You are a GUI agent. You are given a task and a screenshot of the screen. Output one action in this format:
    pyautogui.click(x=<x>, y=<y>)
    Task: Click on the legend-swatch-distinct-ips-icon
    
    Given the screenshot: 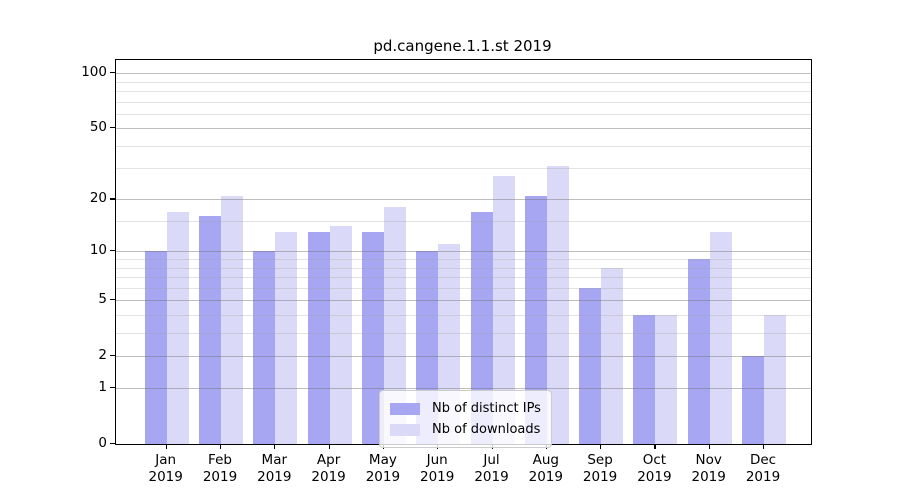 What is the action you would take?
    pyautogui.click(x=405, y=408)
    